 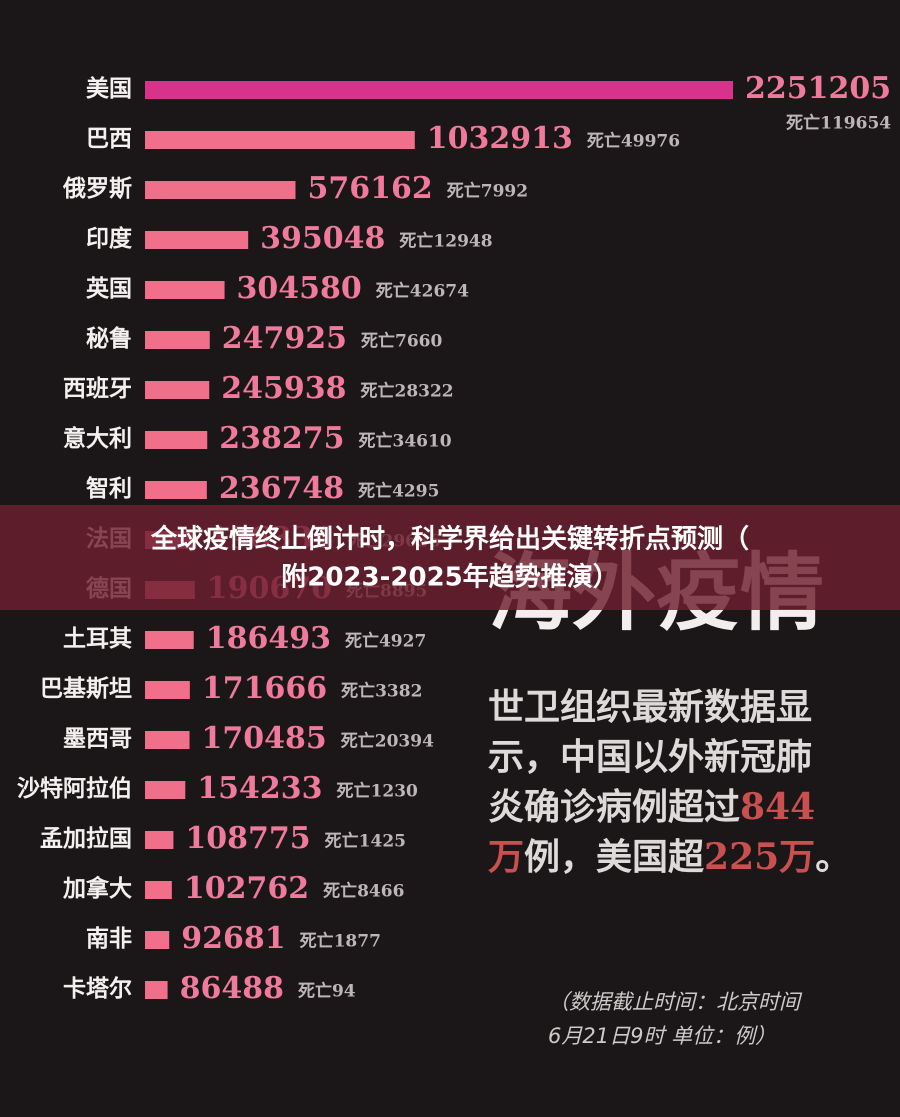 I want to click on description-text: 例，美国超, so click(x=614, y=857).